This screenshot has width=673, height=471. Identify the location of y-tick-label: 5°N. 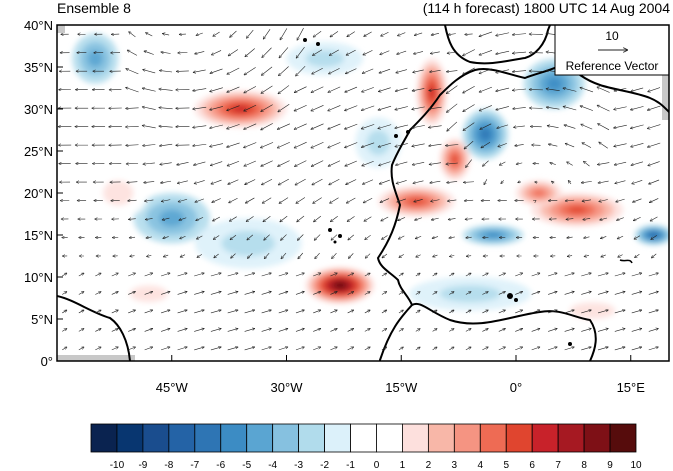
(42, 319).